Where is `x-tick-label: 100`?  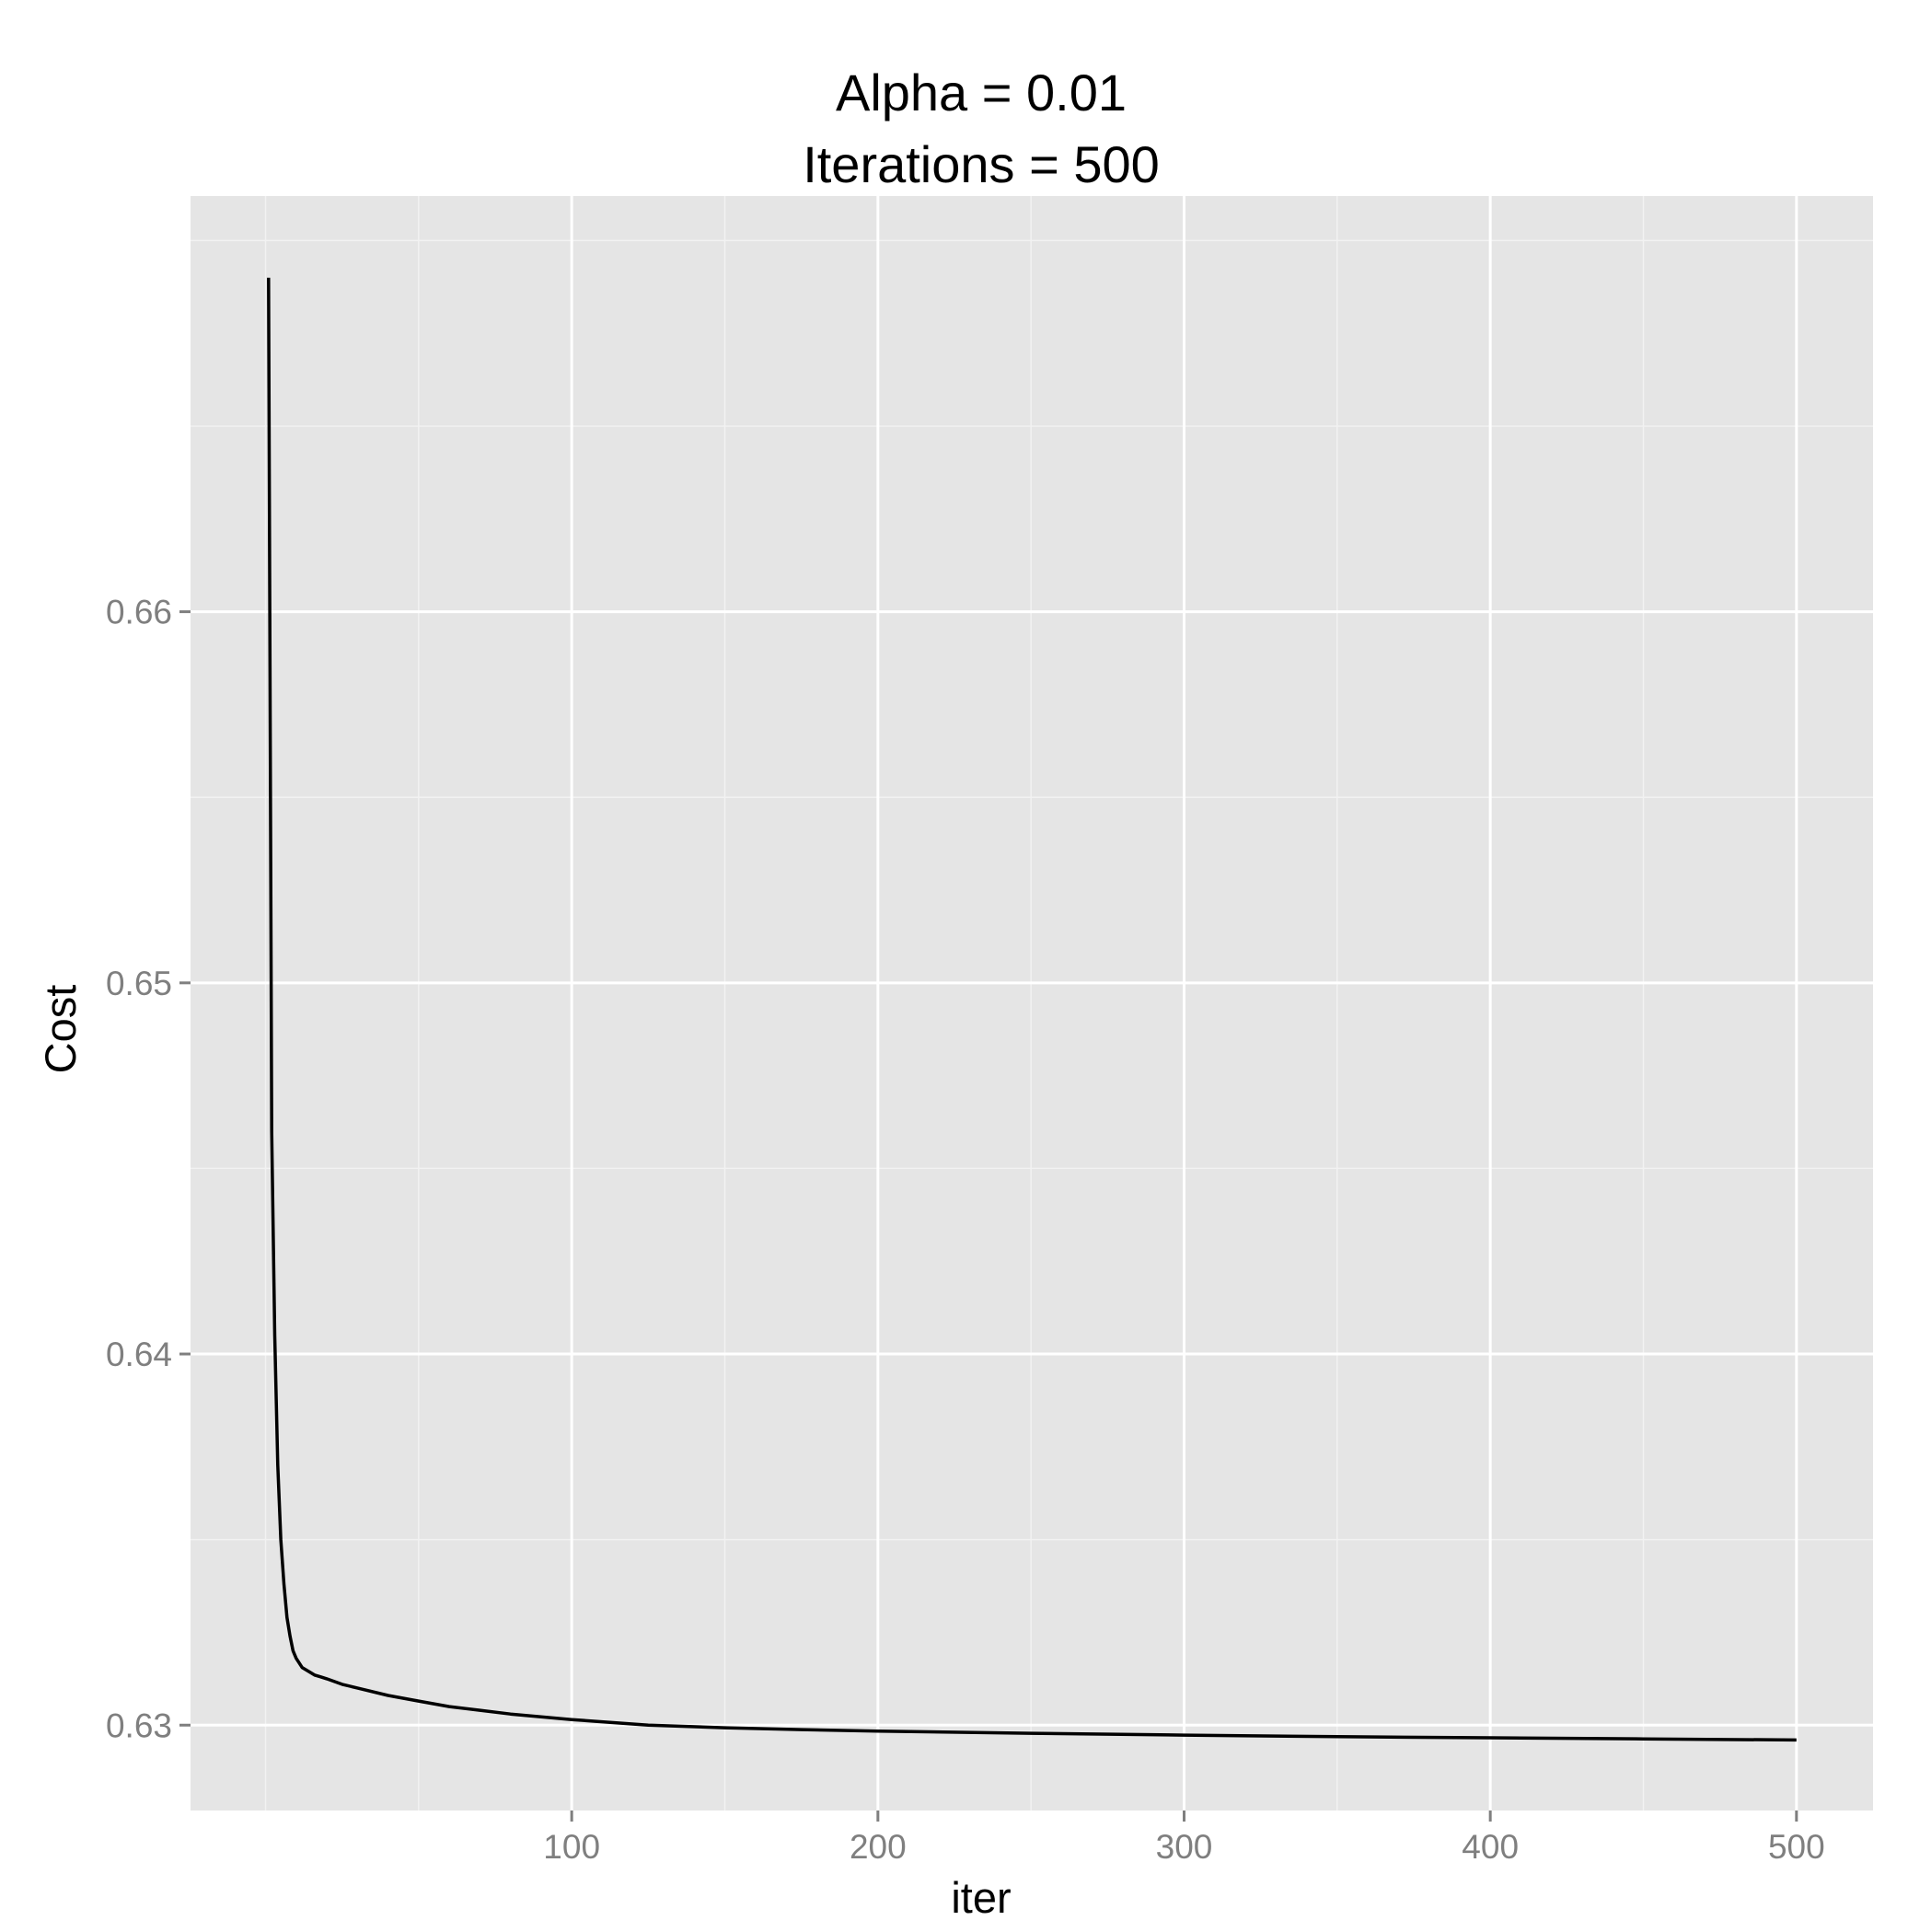
x-tick-label: 100 is located at coordinates (571, 1847).